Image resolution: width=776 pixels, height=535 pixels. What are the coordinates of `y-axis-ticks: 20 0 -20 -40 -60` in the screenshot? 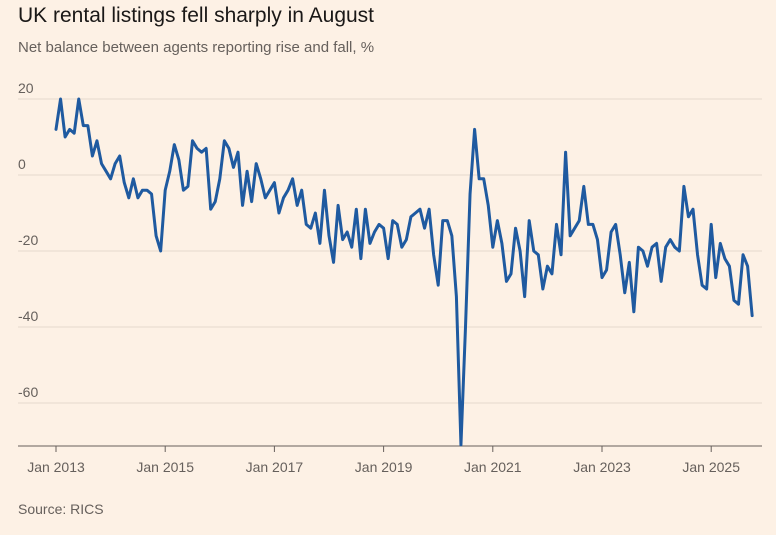 It's located at (28, 240).